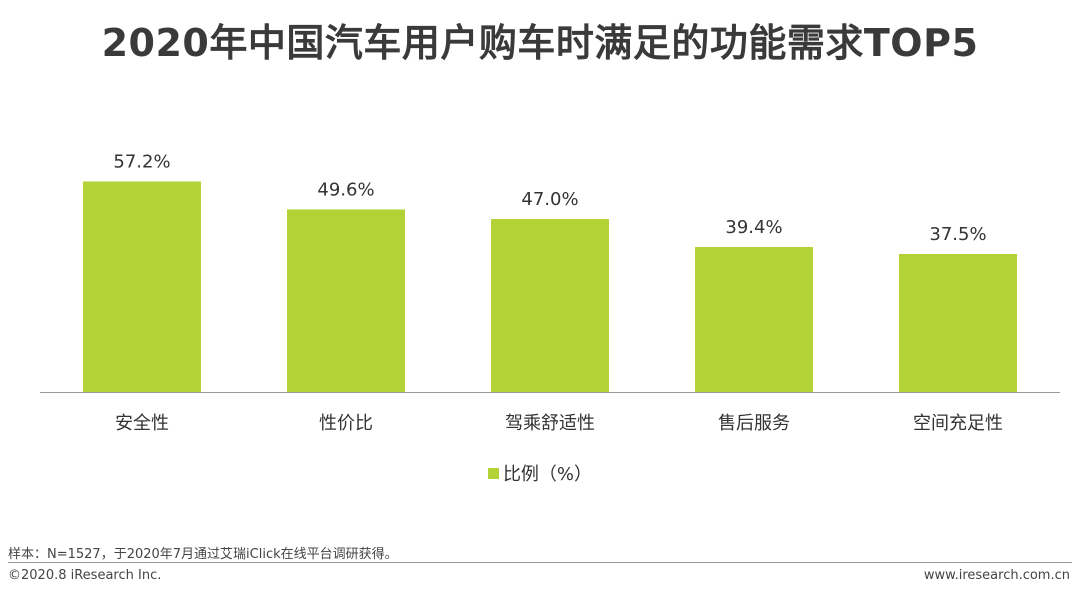 The image size is (1080, 595). Describe the element at coordinates (550, 423) in the screenshot. I see `category-label-3: 驾乘舒适性` at that location.